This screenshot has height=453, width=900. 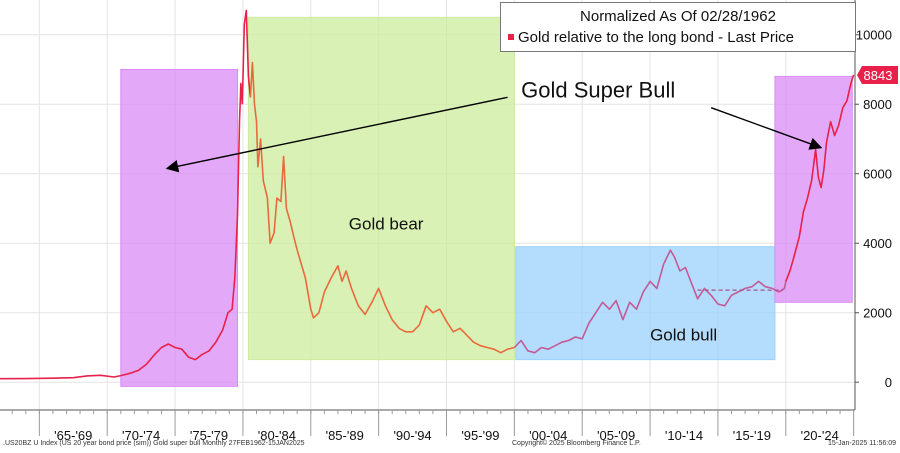 I want to click on y-tick-label: 2000, so click(x=877, y=313).